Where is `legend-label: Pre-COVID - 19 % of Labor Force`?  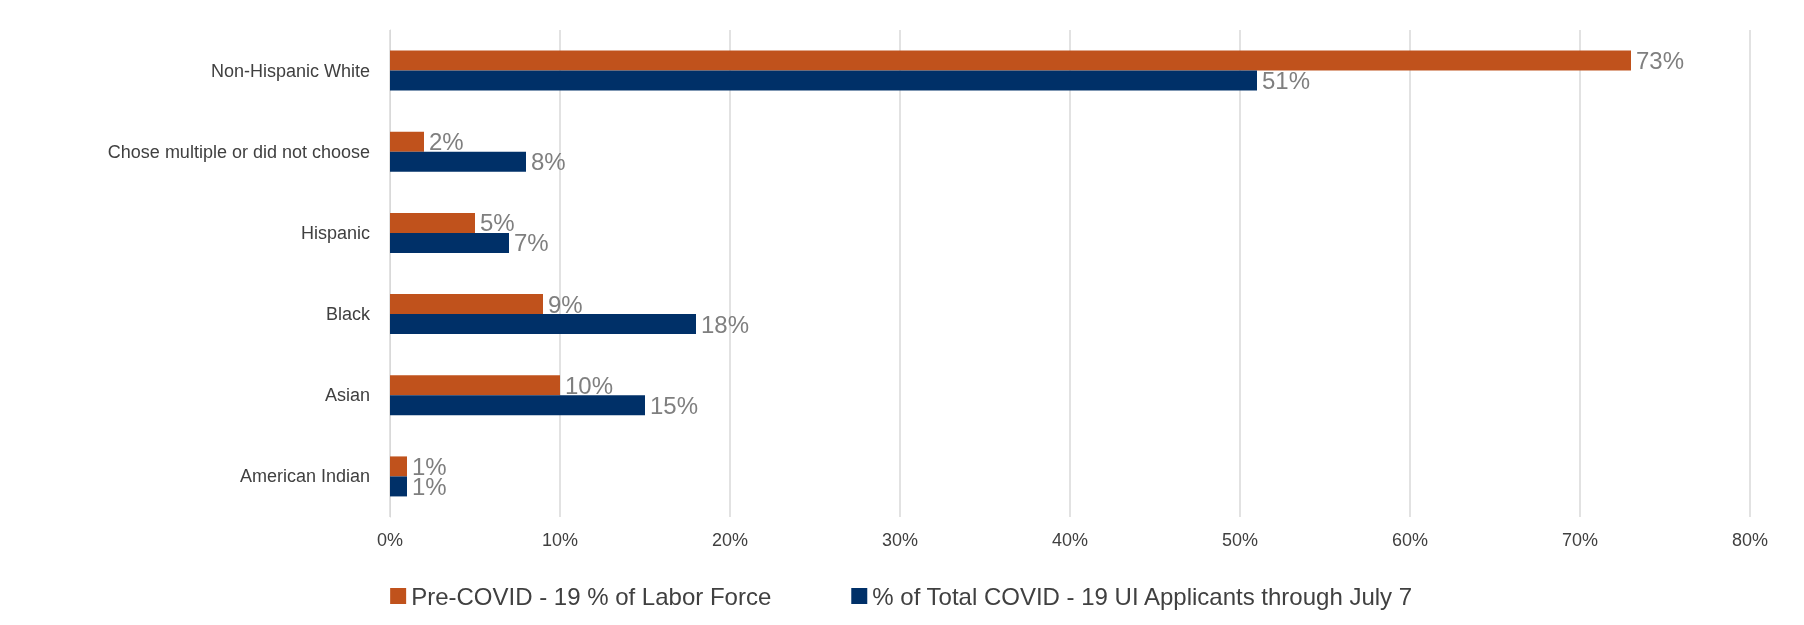
legend-label: Pre-COVID - 19 % of Labor Force is located at coordinates (591, 596).